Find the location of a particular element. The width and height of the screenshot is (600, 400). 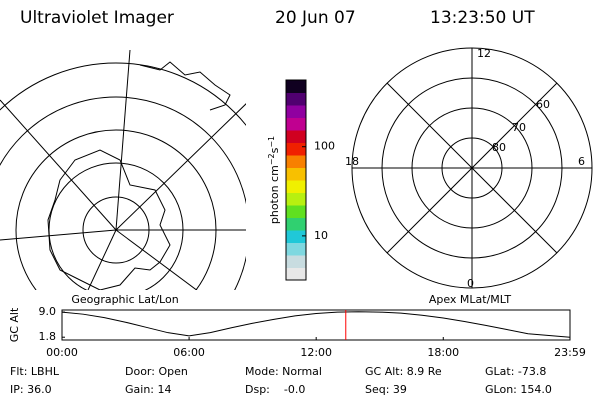

label-part: s is located at coordinates (274, 150).